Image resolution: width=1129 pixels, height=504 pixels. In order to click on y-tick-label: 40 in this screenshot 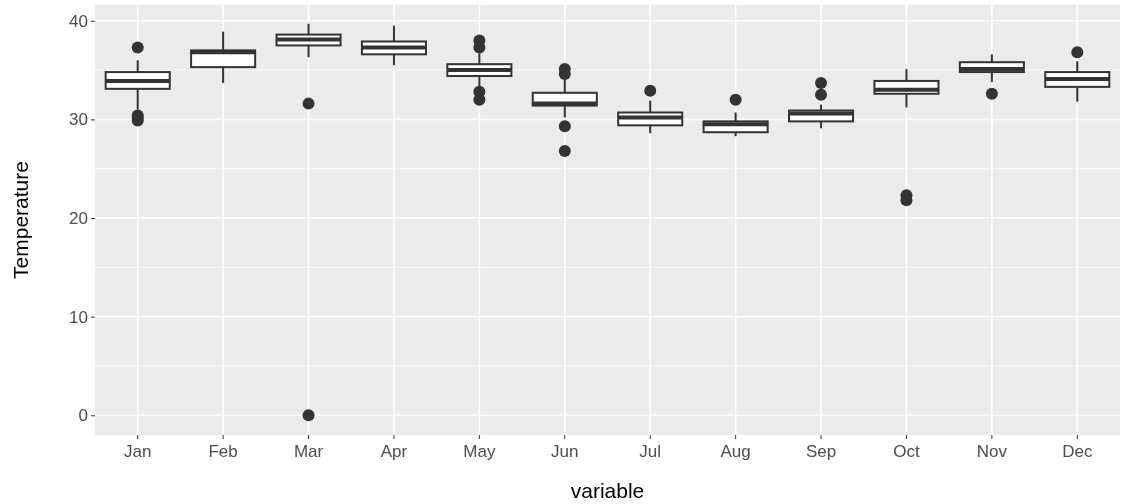, I will do `click(78, 21)`.